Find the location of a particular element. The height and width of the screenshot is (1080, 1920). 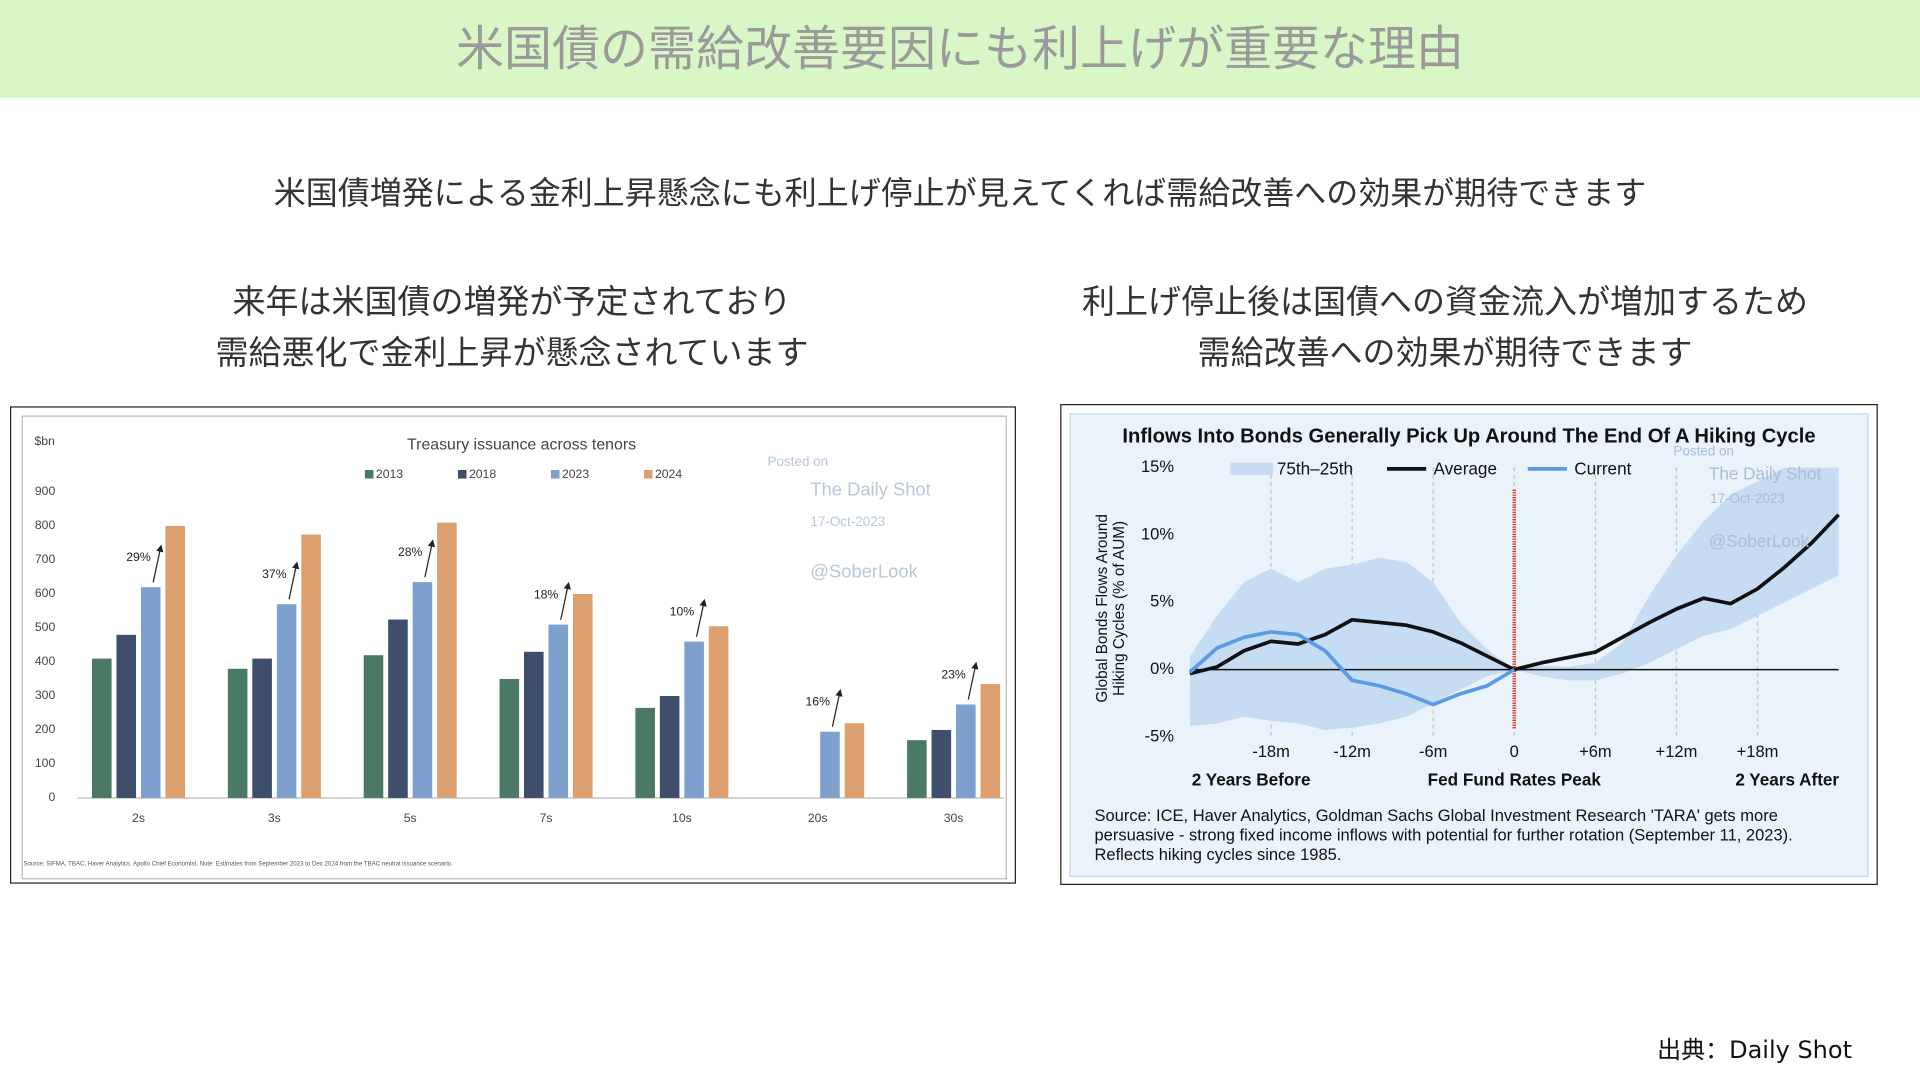

annotation: 28% is located at coordinates (410, 552).